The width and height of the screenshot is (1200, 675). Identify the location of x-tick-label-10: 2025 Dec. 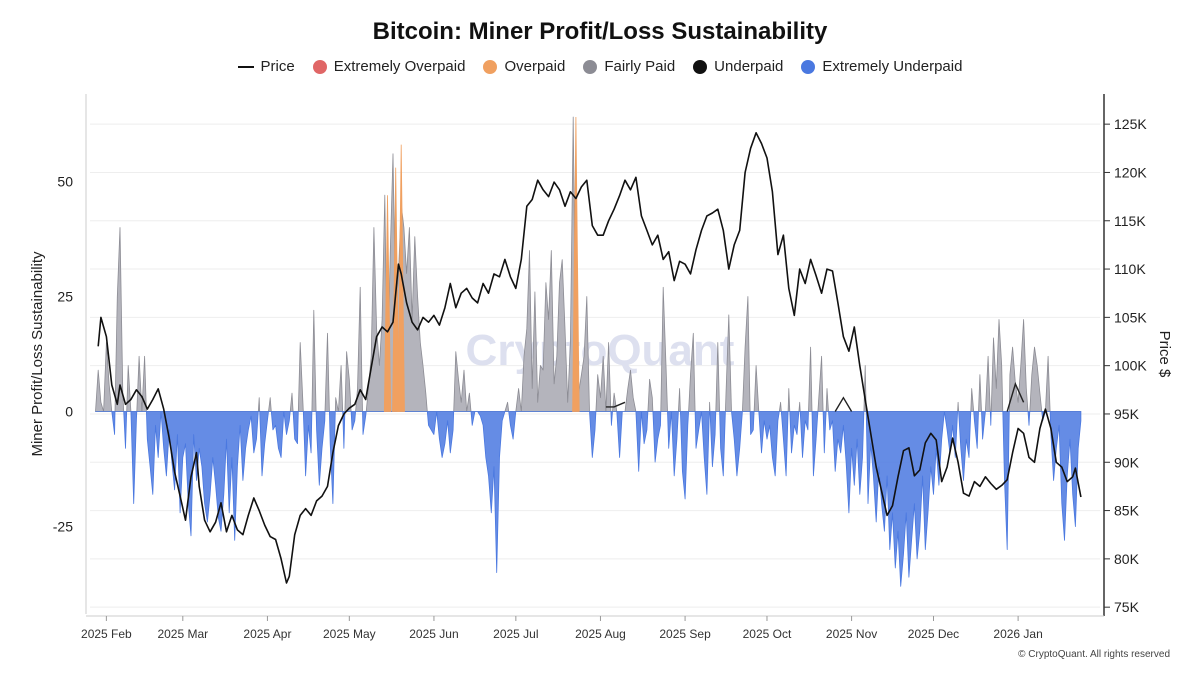
(933, 634).